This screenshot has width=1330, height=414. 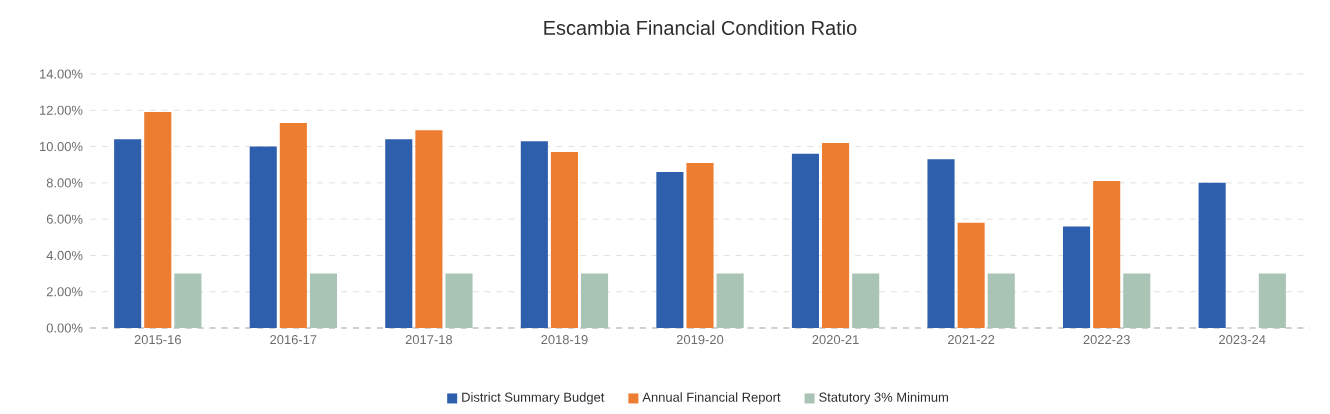 What do you see at coordinates (883, 398) in the screenshot?
I see `legend-label: Statutory 3% Minimum` at bounding box center [883, 398].